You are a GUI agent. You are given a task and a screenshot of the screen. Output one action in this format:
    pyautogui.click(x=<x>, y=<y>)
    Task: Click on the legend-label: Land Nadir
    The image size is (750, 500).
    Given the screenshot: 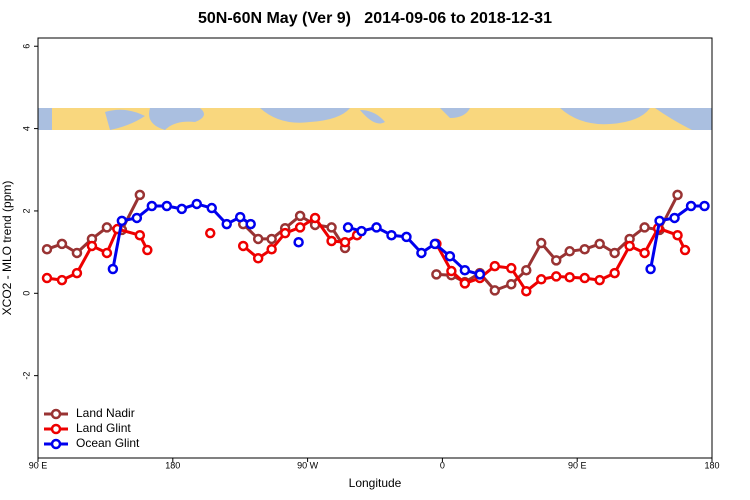 What is the action you would take?
    pyautogui.click(x=105, y=413)
    